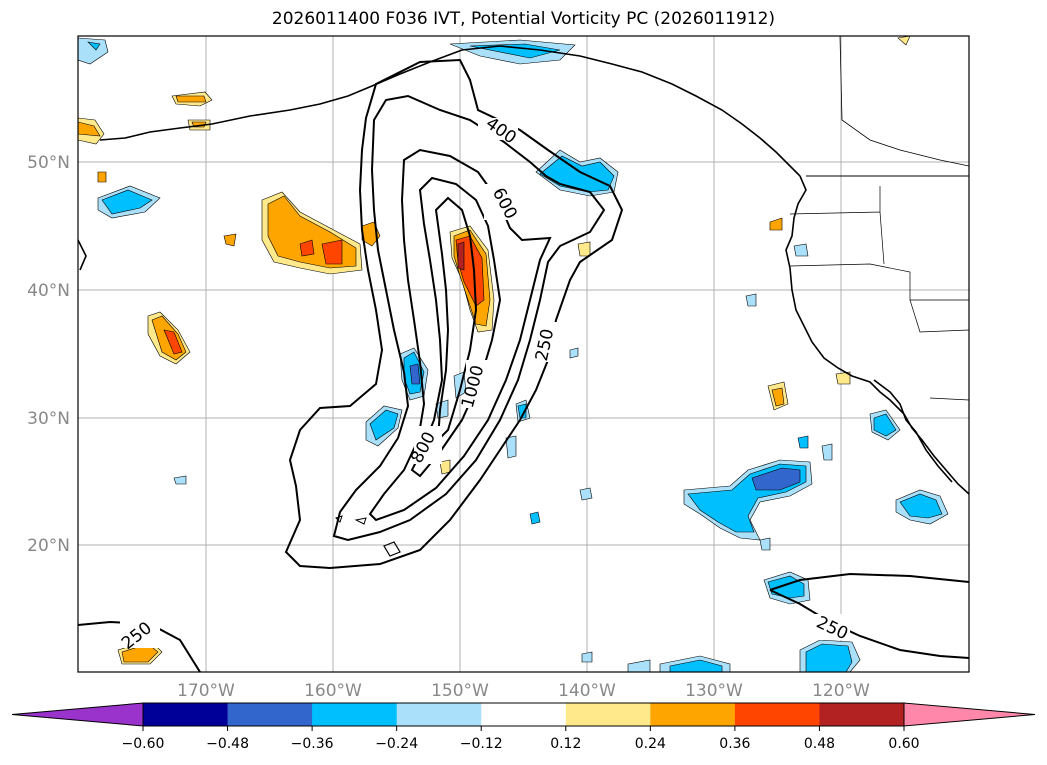 This screenshot has height=765, width=1047. What do you see at coordinates (48, 291) in the screenshot?
I see `lat-label: 40°N` at bounding box center [48, 291].